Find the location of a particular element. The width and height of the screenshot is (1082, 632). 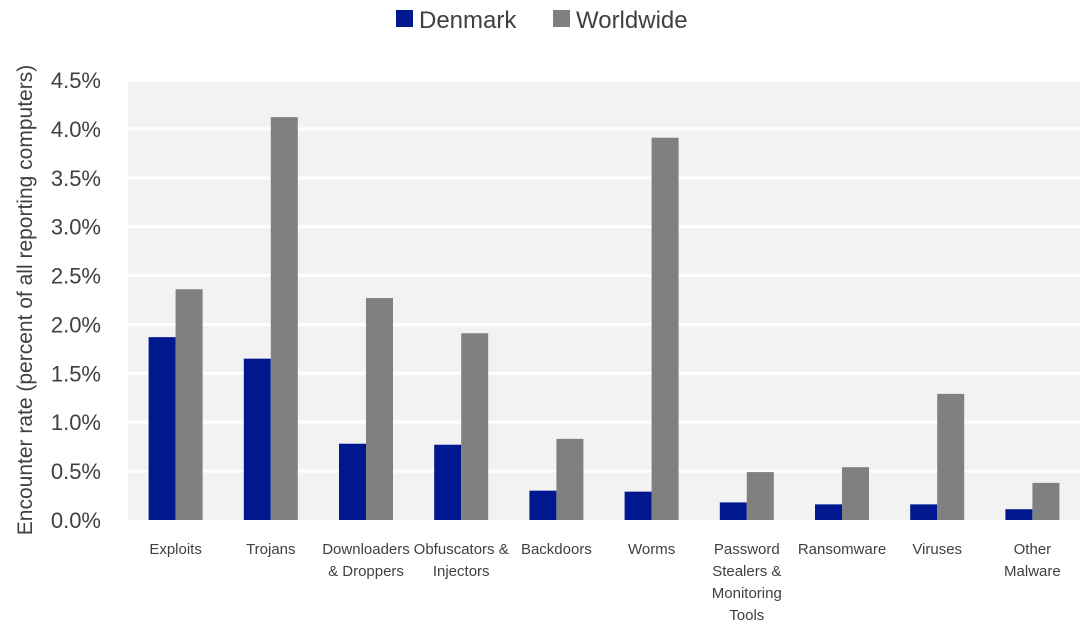

y-tick-label: 0.0% is located at coordinates (76, 520).